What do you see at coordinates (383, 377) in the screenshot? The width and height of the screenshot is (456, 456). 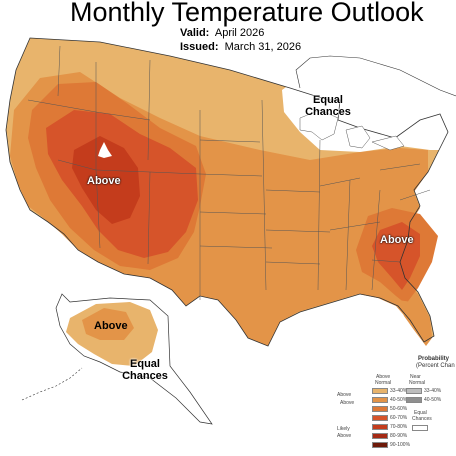 I see `legend-above-header-line1: Above` at bounding box center [383, 377].